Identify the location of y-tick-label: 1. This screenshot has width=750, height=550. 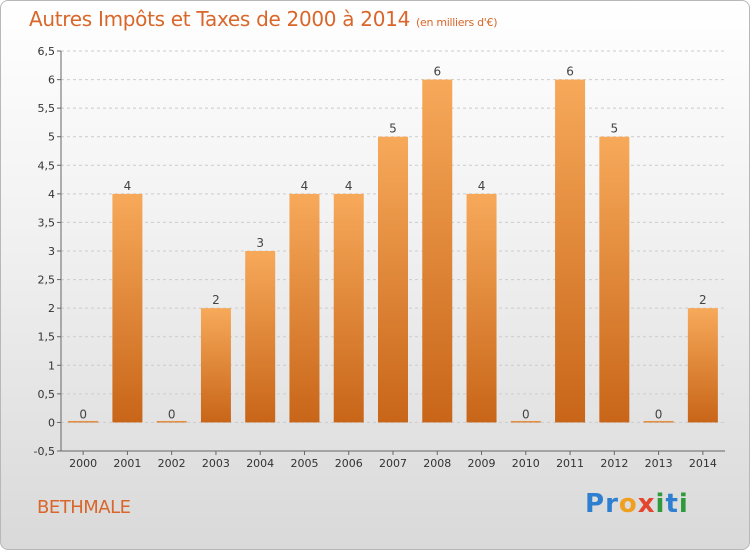
(51, 365).